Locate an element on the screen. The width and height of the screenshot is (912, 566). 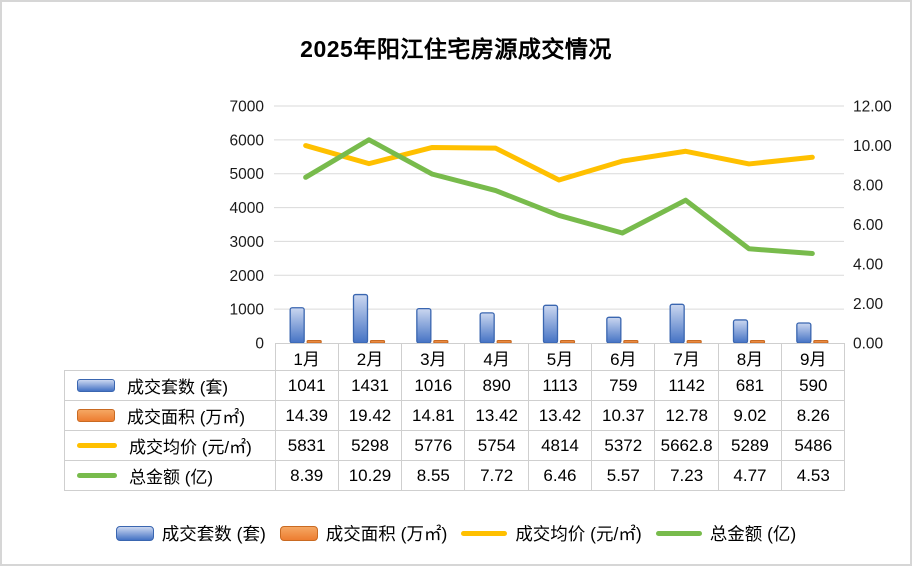
table-value-cell: 19.42 is located at coordinates (370, 415).